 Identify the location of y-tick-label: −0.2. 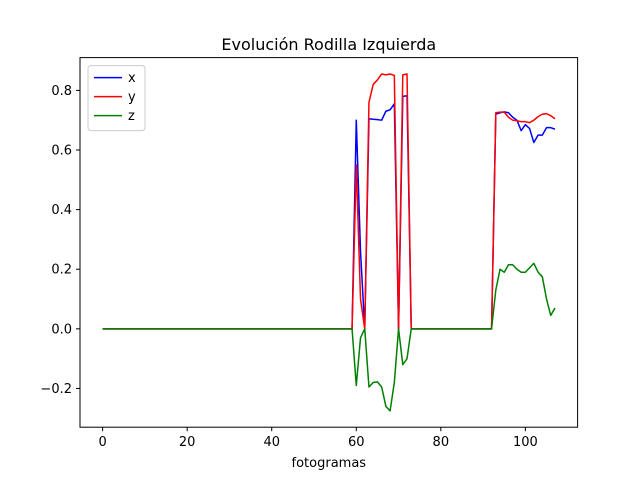
(56, 389).